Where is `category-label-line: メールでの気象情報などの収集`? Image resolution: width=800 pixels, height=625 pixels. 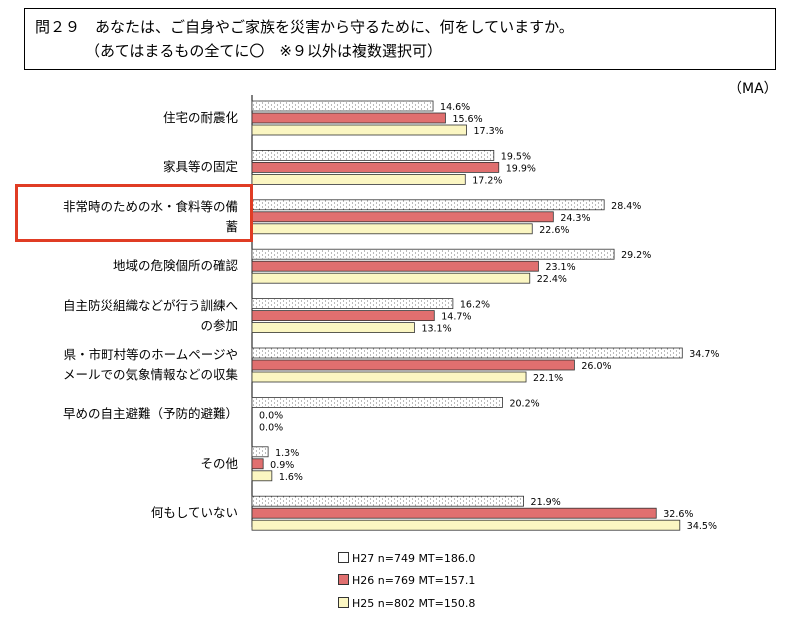
category-label-line: メールでの気象情報などの収集 is located at coordinates (150, 374).